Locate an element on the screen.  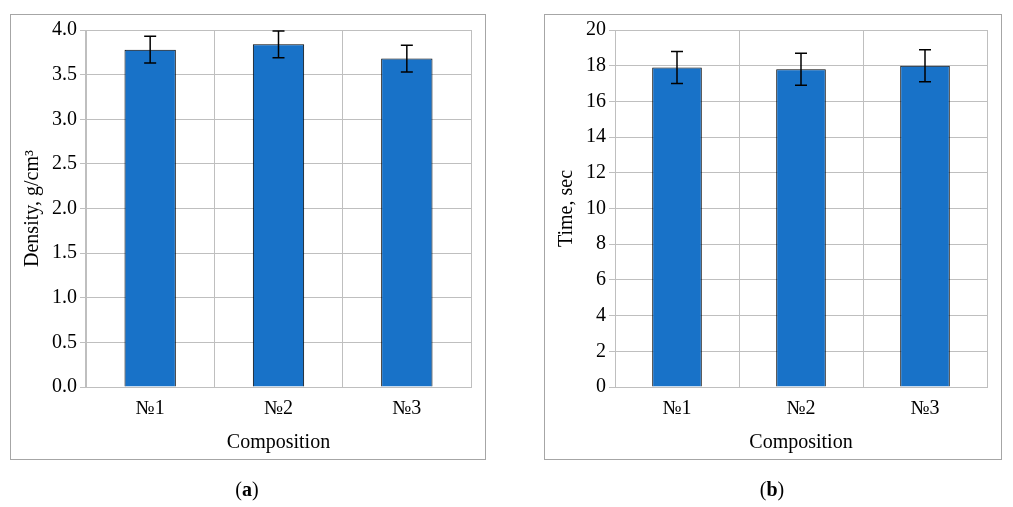
y-tick-label: 4.0 is located at coordinates (64, 28).